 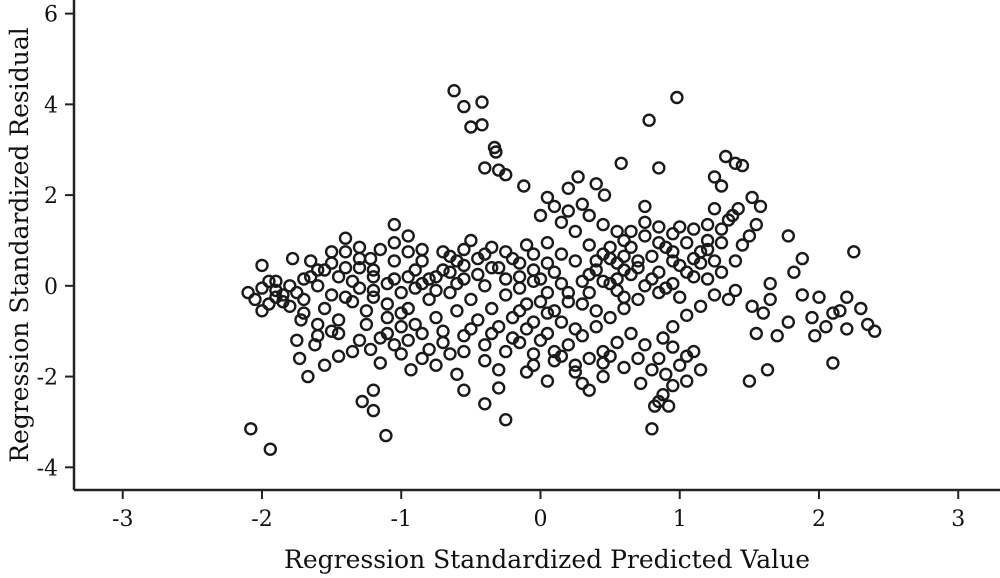 I want to click on x-axis-title: Regression Standardized Predicted Value, so click(x=547, y=559).